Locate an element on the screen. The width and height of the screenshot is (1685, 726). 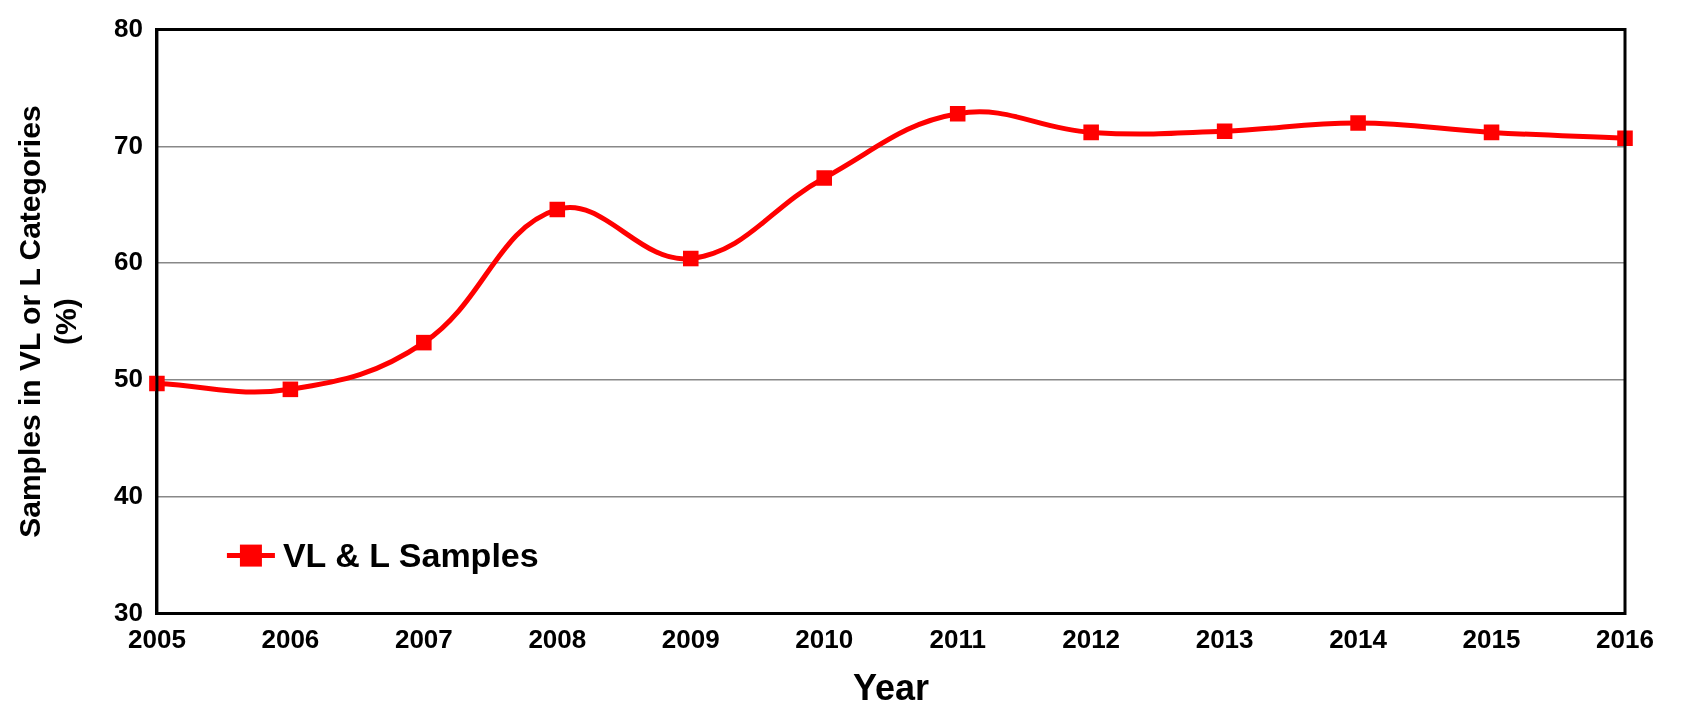
x-tick-label: 2008 is located at coordinates (557, 639).